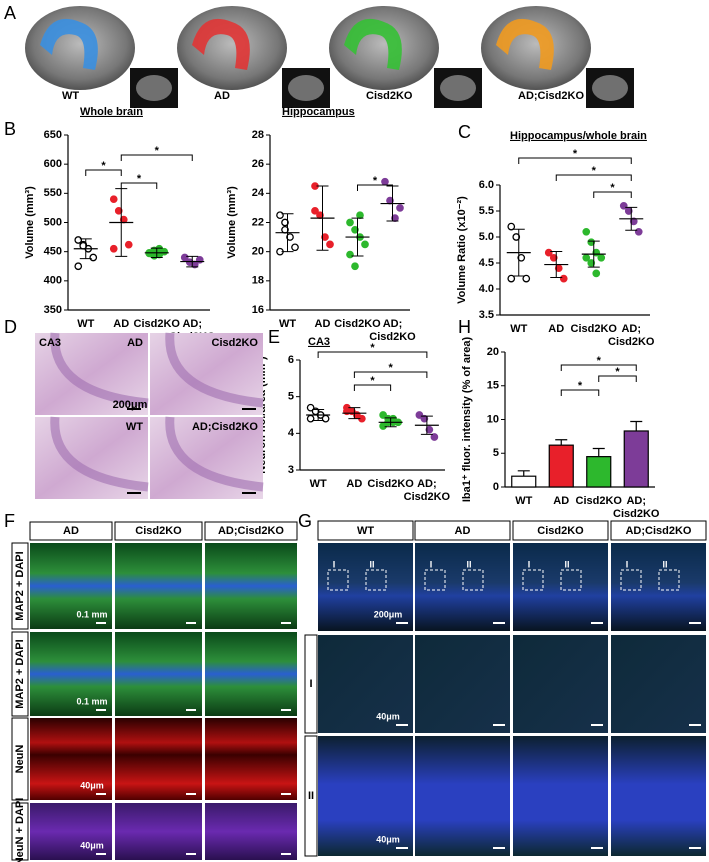 The image size is (709, 862). Describe the element at coordinates (53, 252) in the screenshot. I see `y-tick-label: 450` at that location.